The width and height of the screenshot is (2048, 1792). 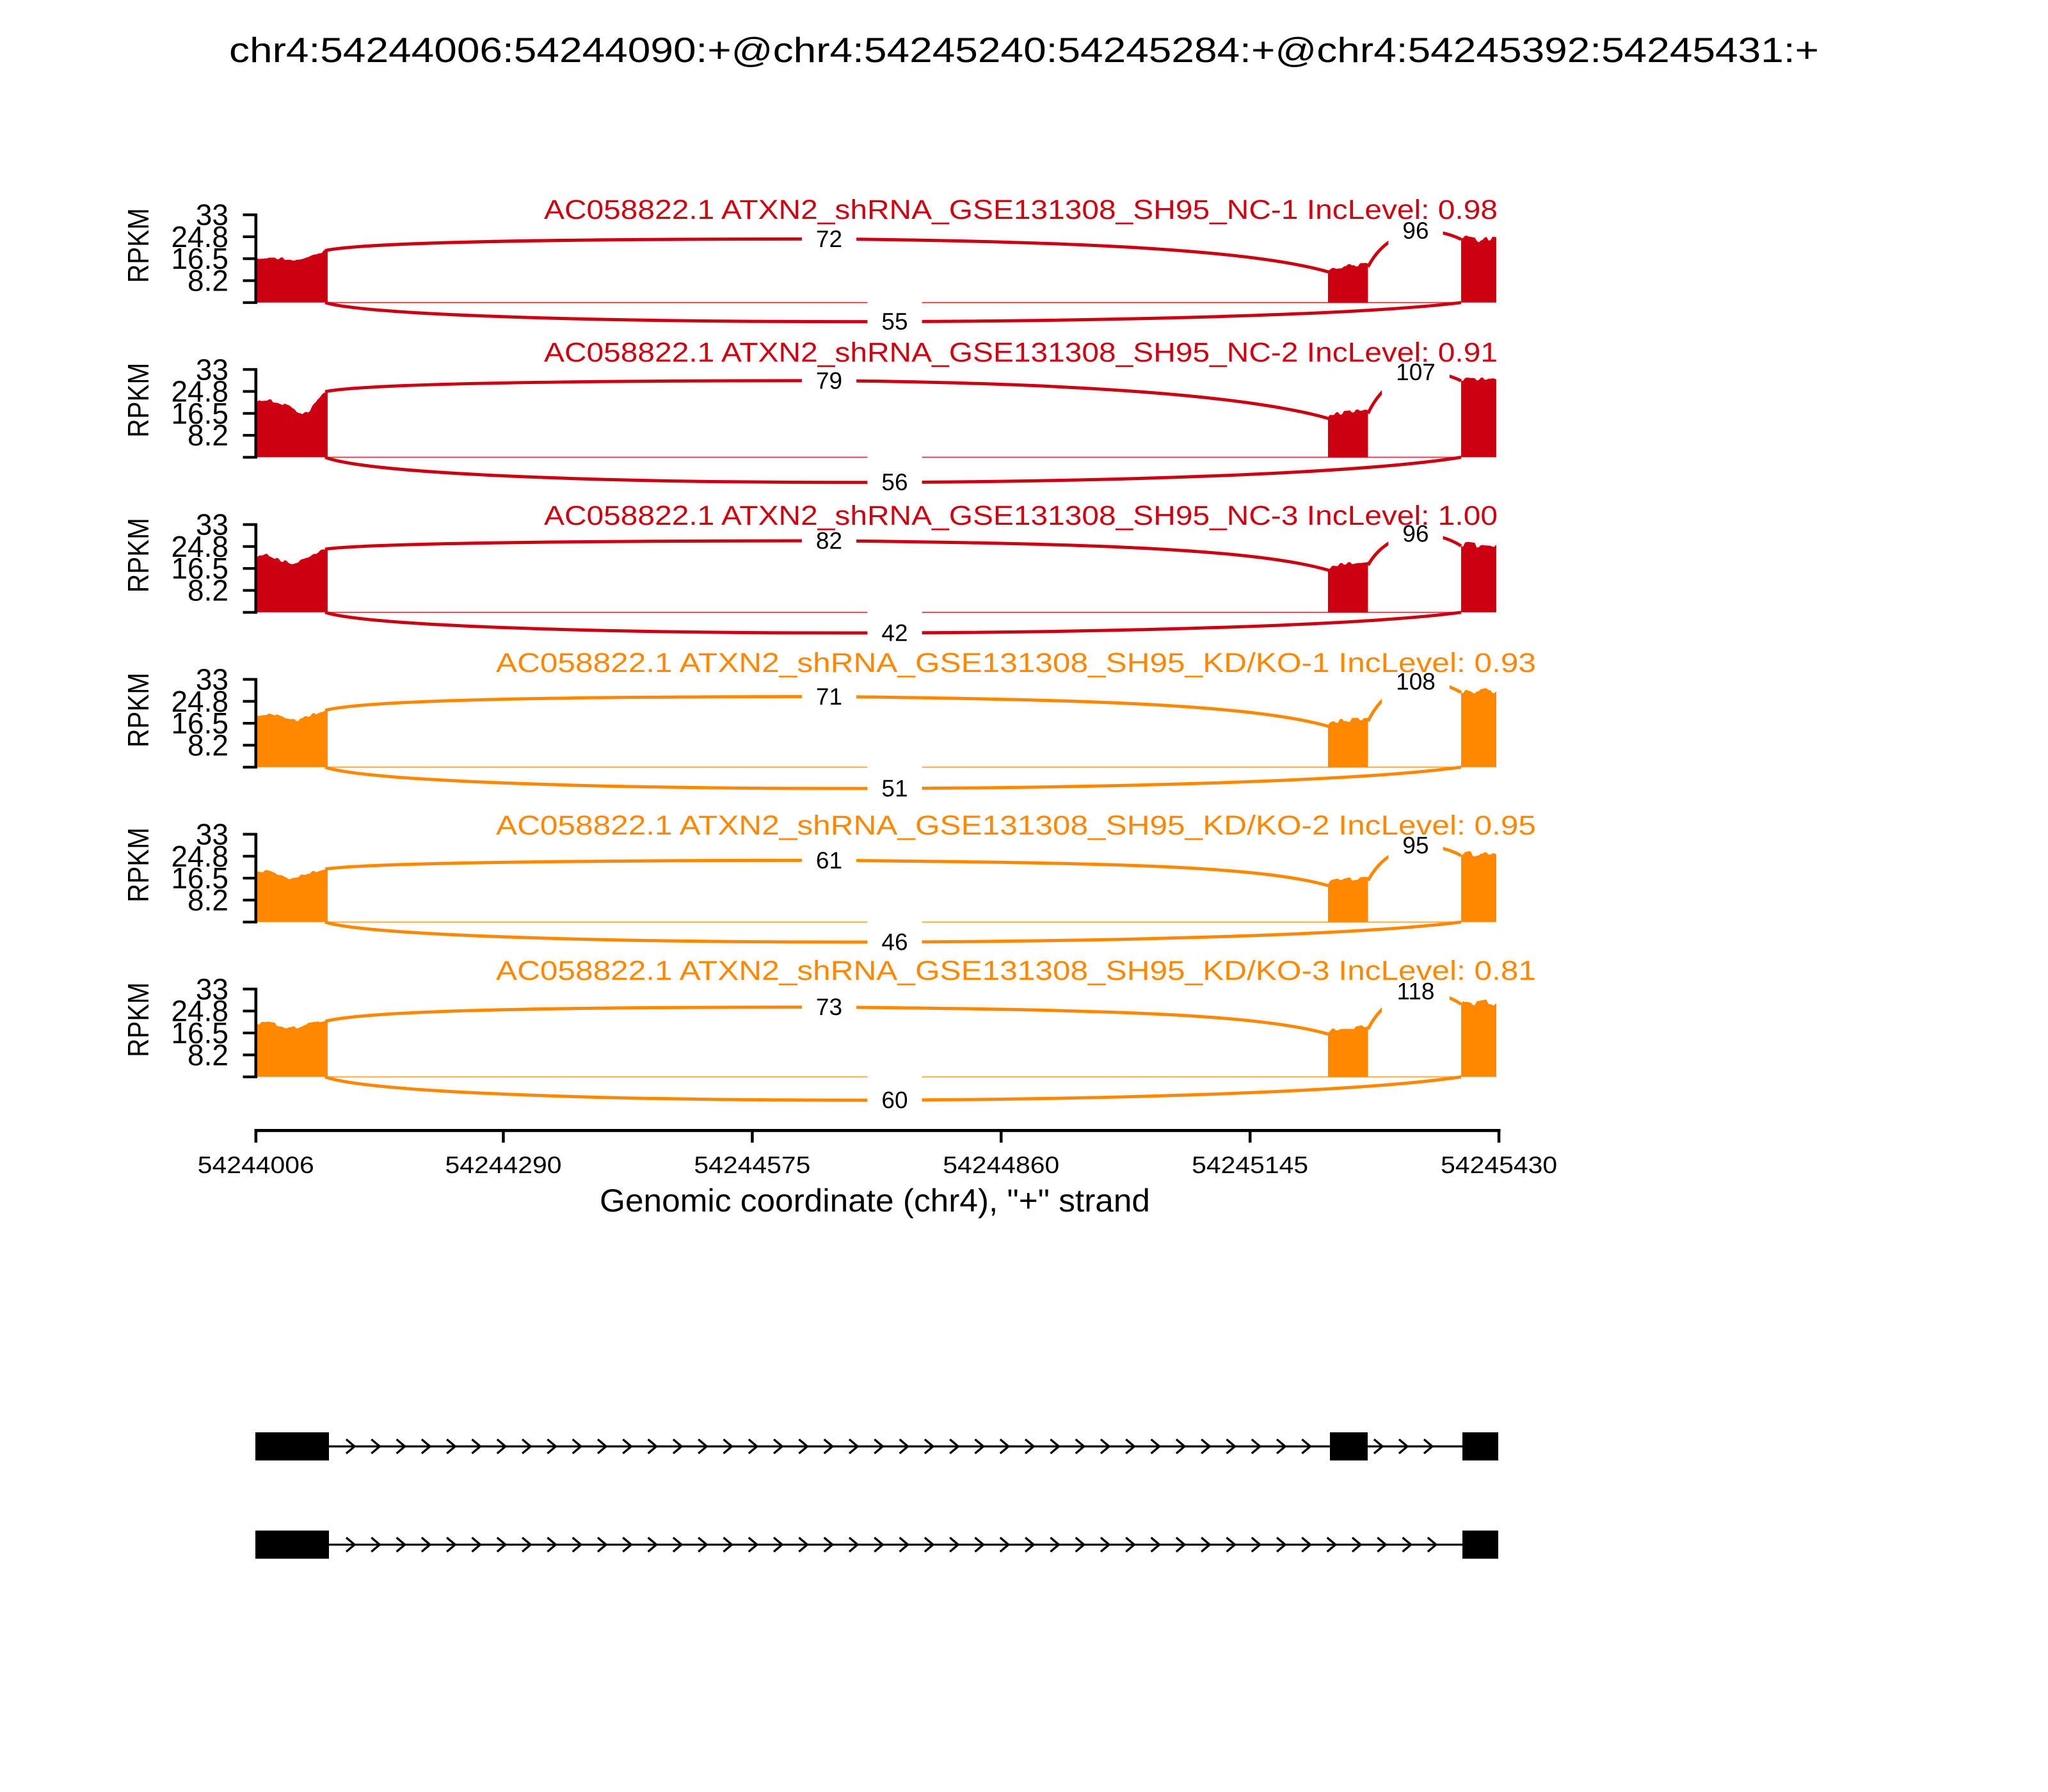 I want to click on svg-text: 73, so click(x=829, y=1007).